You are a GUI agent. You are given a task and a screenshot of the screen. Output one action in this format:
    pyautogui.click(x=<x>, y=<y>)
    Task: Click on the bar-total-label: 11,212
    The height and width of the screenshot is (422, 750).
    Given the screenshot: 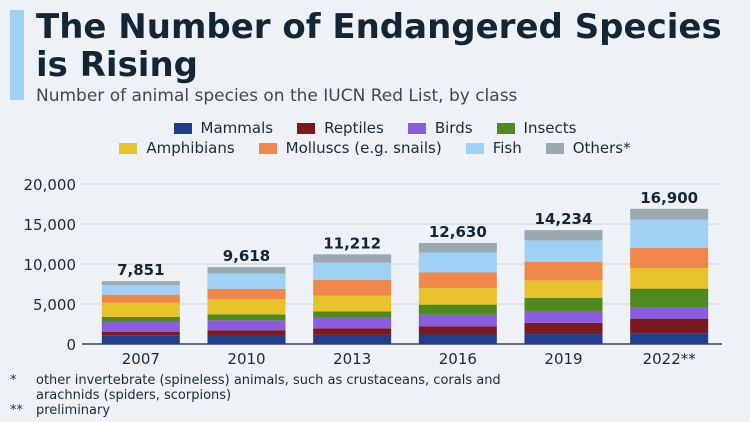 What is the action you would take?
    pyautogui.click(x=352, y=243)
    